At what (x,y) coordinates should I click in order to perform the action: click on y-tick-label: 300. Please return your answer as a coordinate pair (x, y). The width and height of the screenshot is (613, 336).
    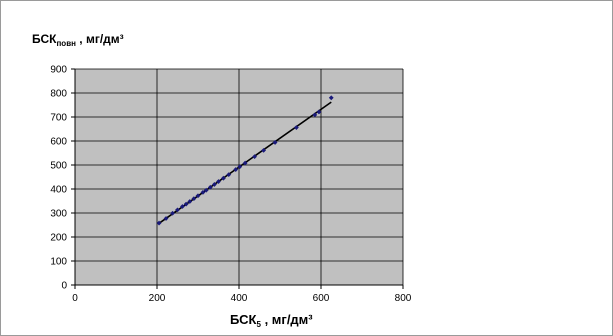
    Looking at the image, I should click on (58, 214).